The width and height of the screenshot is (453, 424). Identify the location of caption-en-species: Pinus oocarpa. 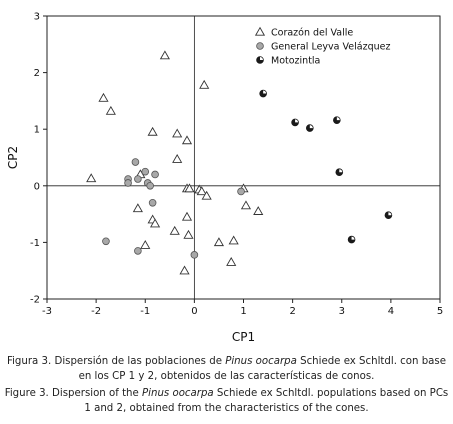
(178, 393).